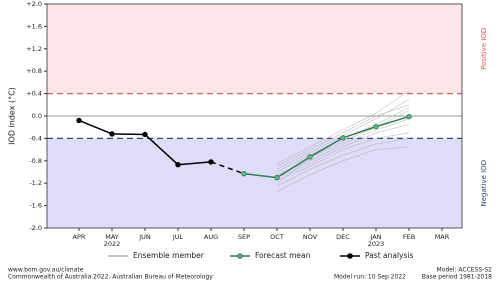  I want to click on legend-label: Past analysis, so click(389, 255).